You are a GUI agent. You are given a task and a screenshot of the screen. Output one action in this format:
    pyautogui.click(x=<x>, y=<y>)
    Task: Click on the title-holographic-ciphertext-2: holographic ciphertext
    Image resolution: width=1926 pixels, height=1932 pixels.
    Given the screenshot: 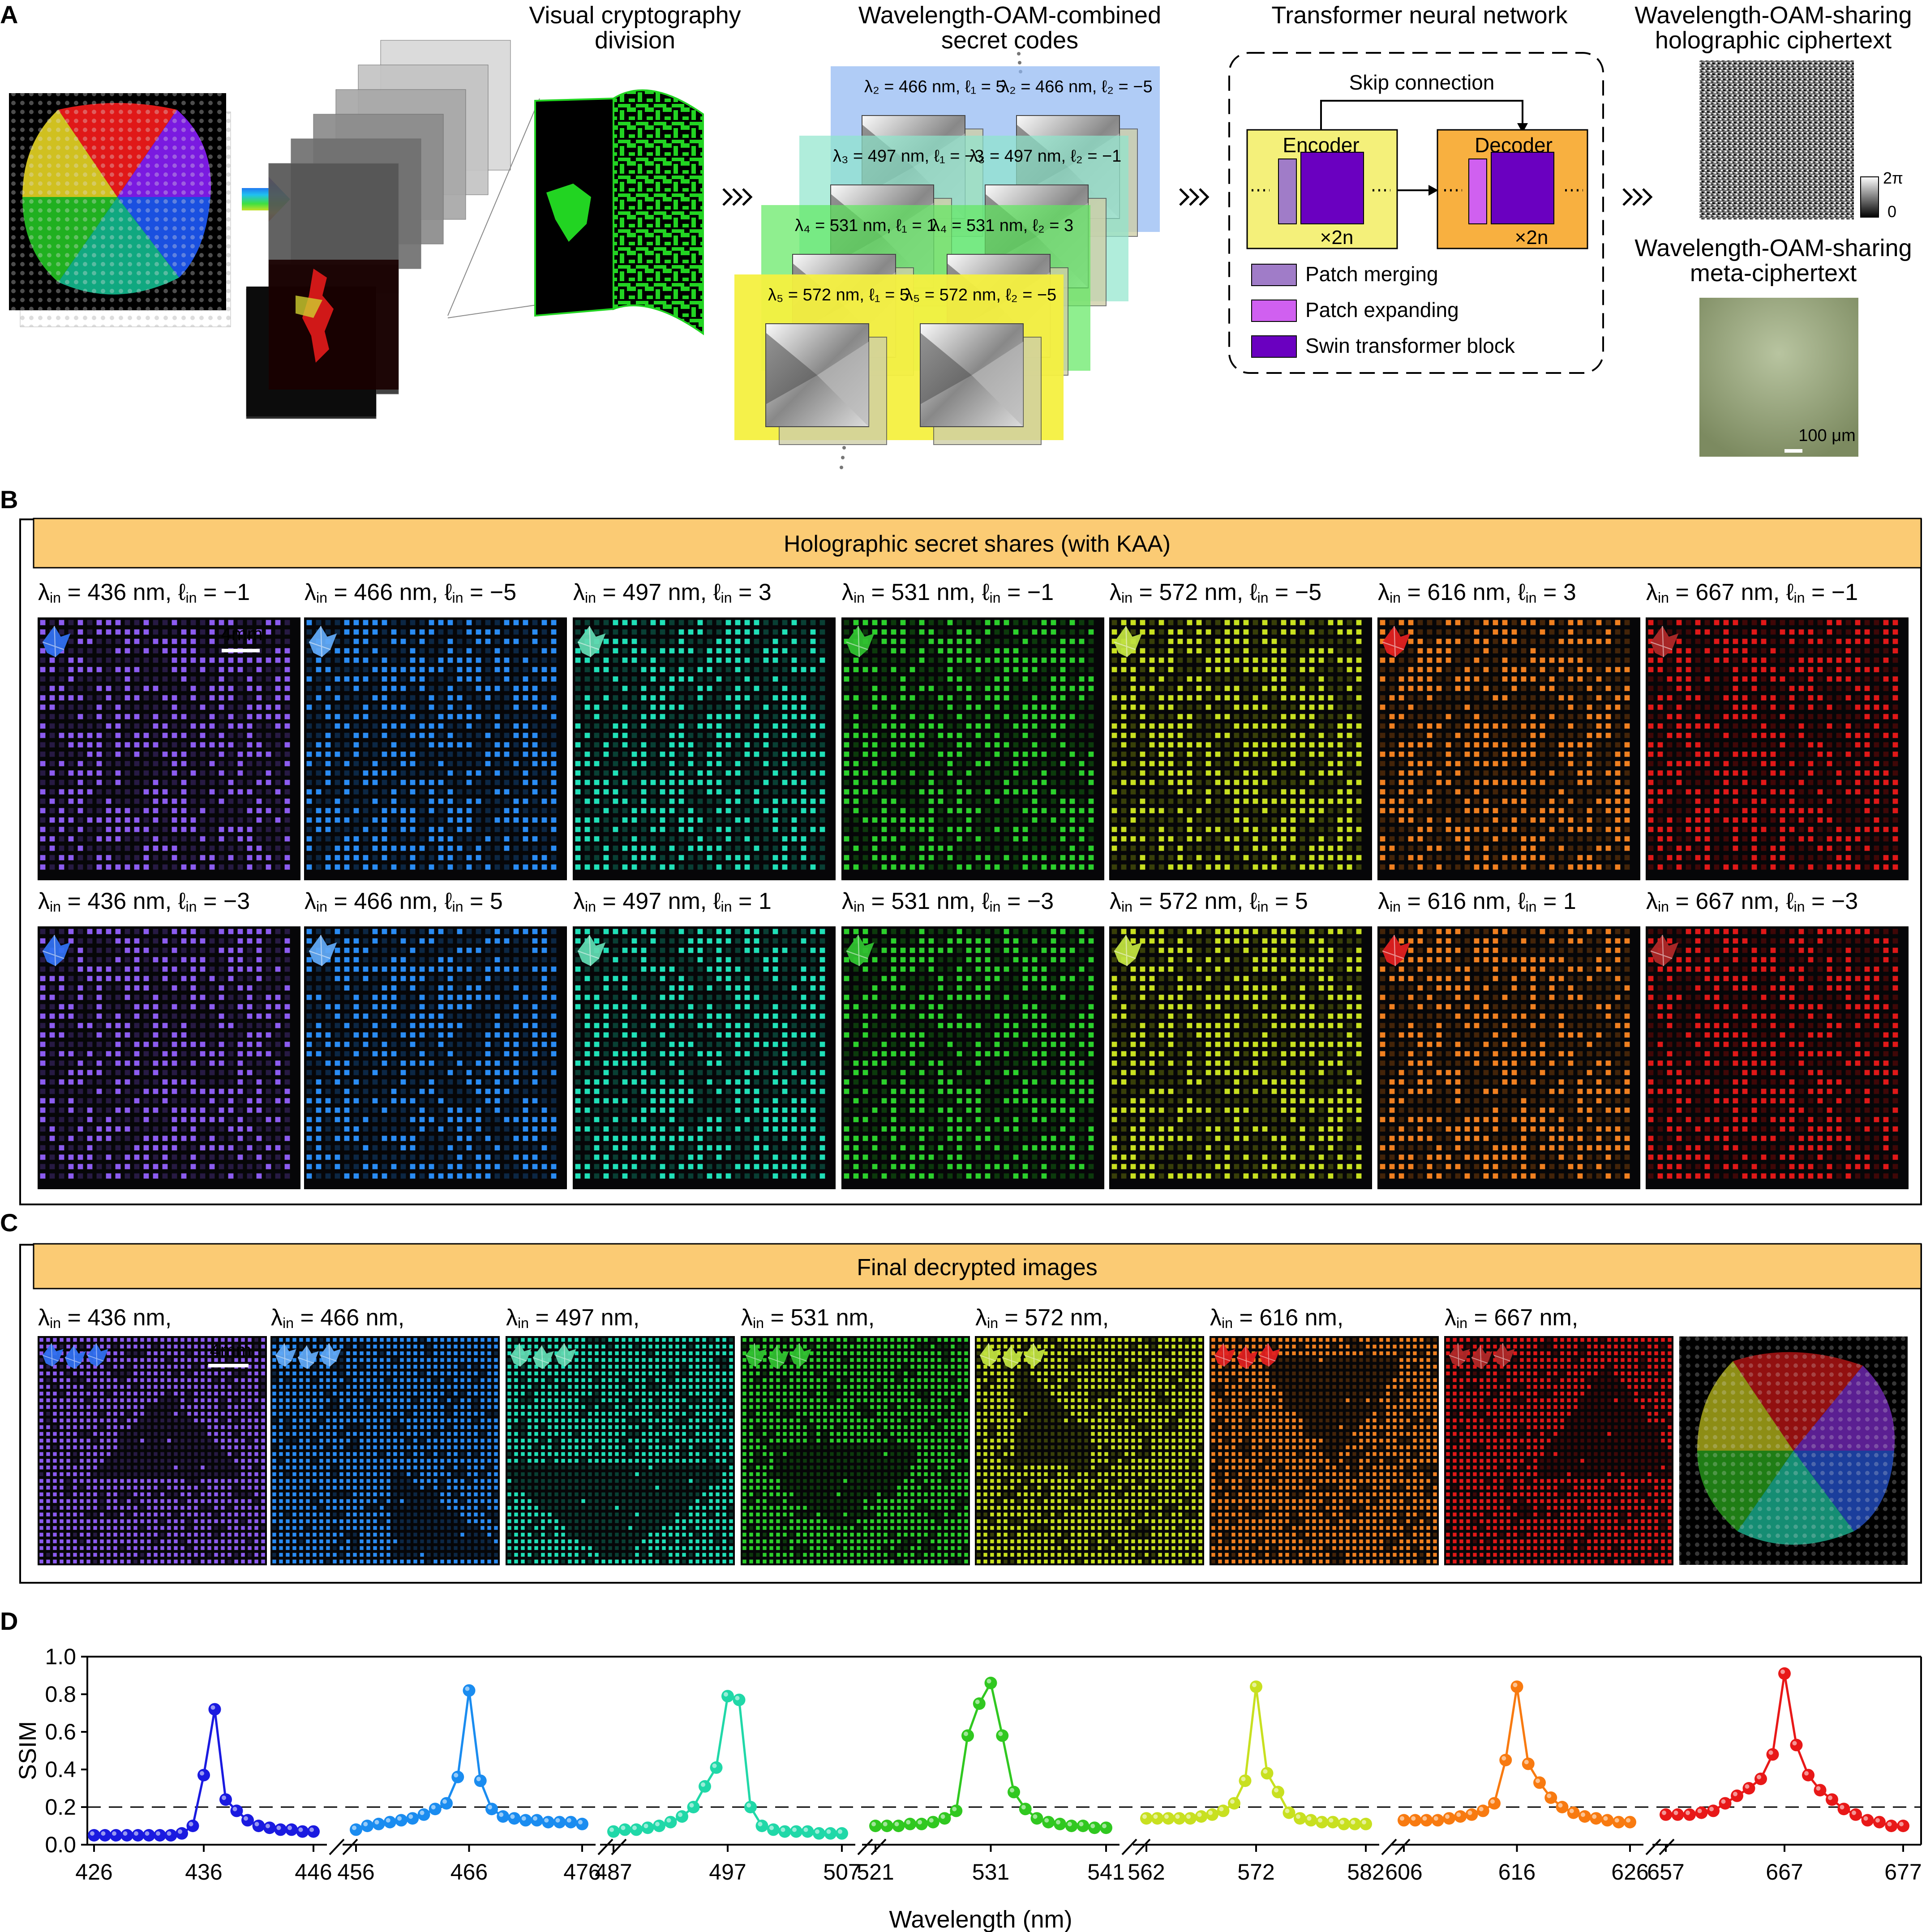 What is the action you would take?
    pyautogui.click(x=1773, y=40)
    